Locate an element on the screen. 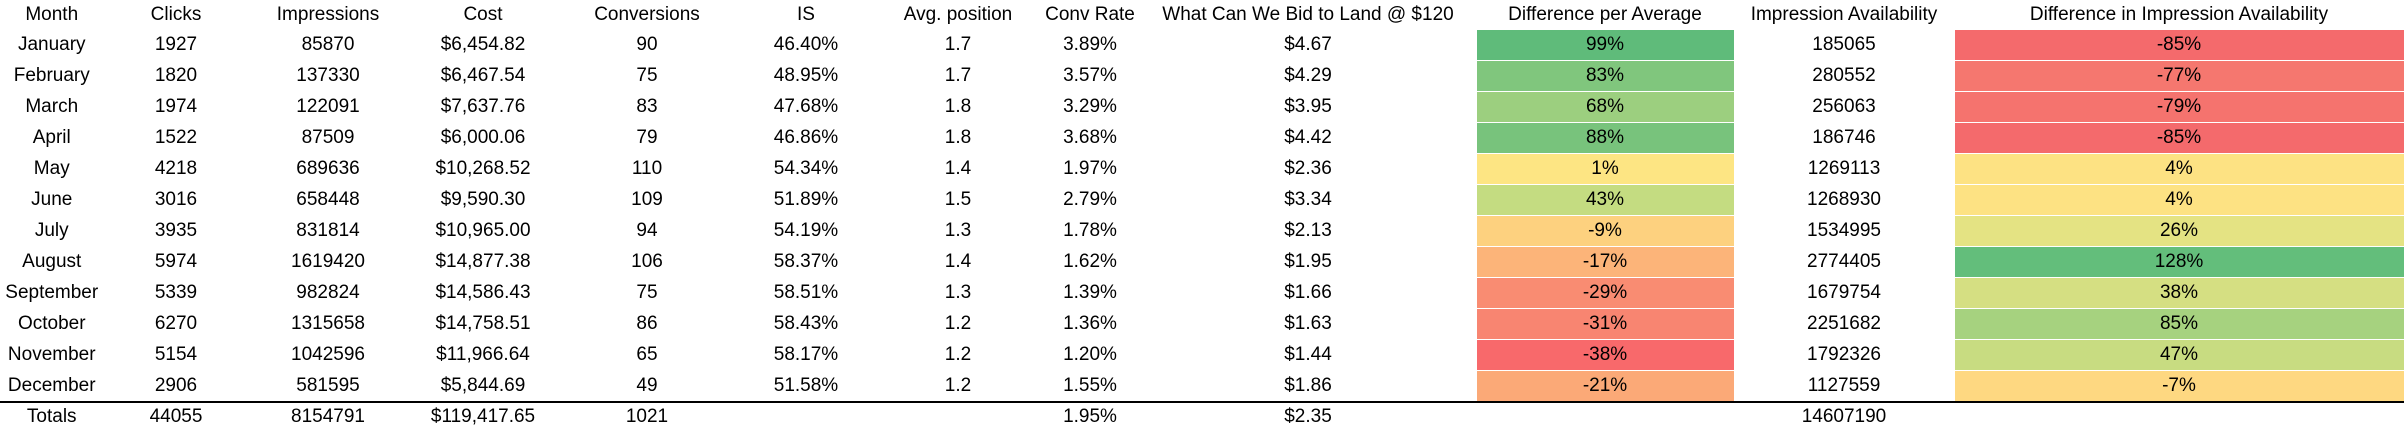 Image resolution: width=2404 pixels, height=434 pixels. cell-cost: $7,637.76 is located at coordinates (483, 107).